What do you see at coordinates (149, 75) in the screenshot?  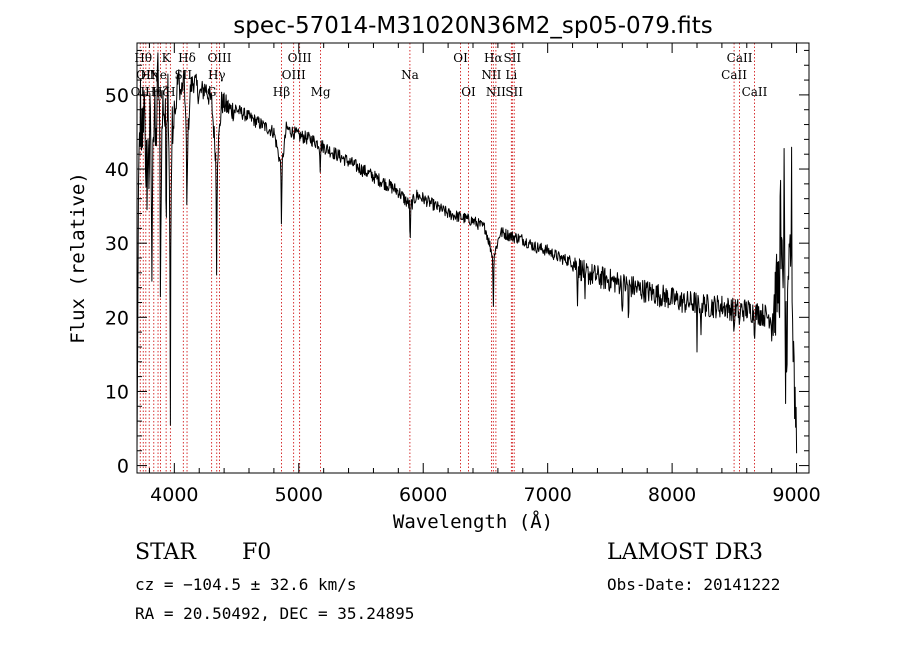 I see `reference-line-label-3: Hη` at bounding box center [149, 75].